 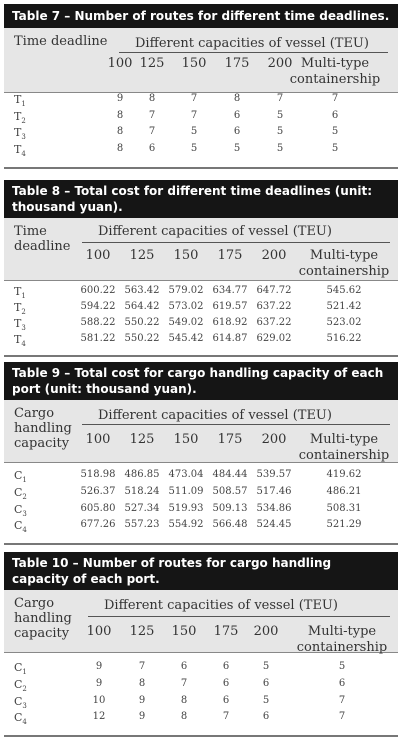 What do you see at coordinates (344, 491) in the screenshot?
I see `table-cell: 486.21` at bounding box center [344, 491].